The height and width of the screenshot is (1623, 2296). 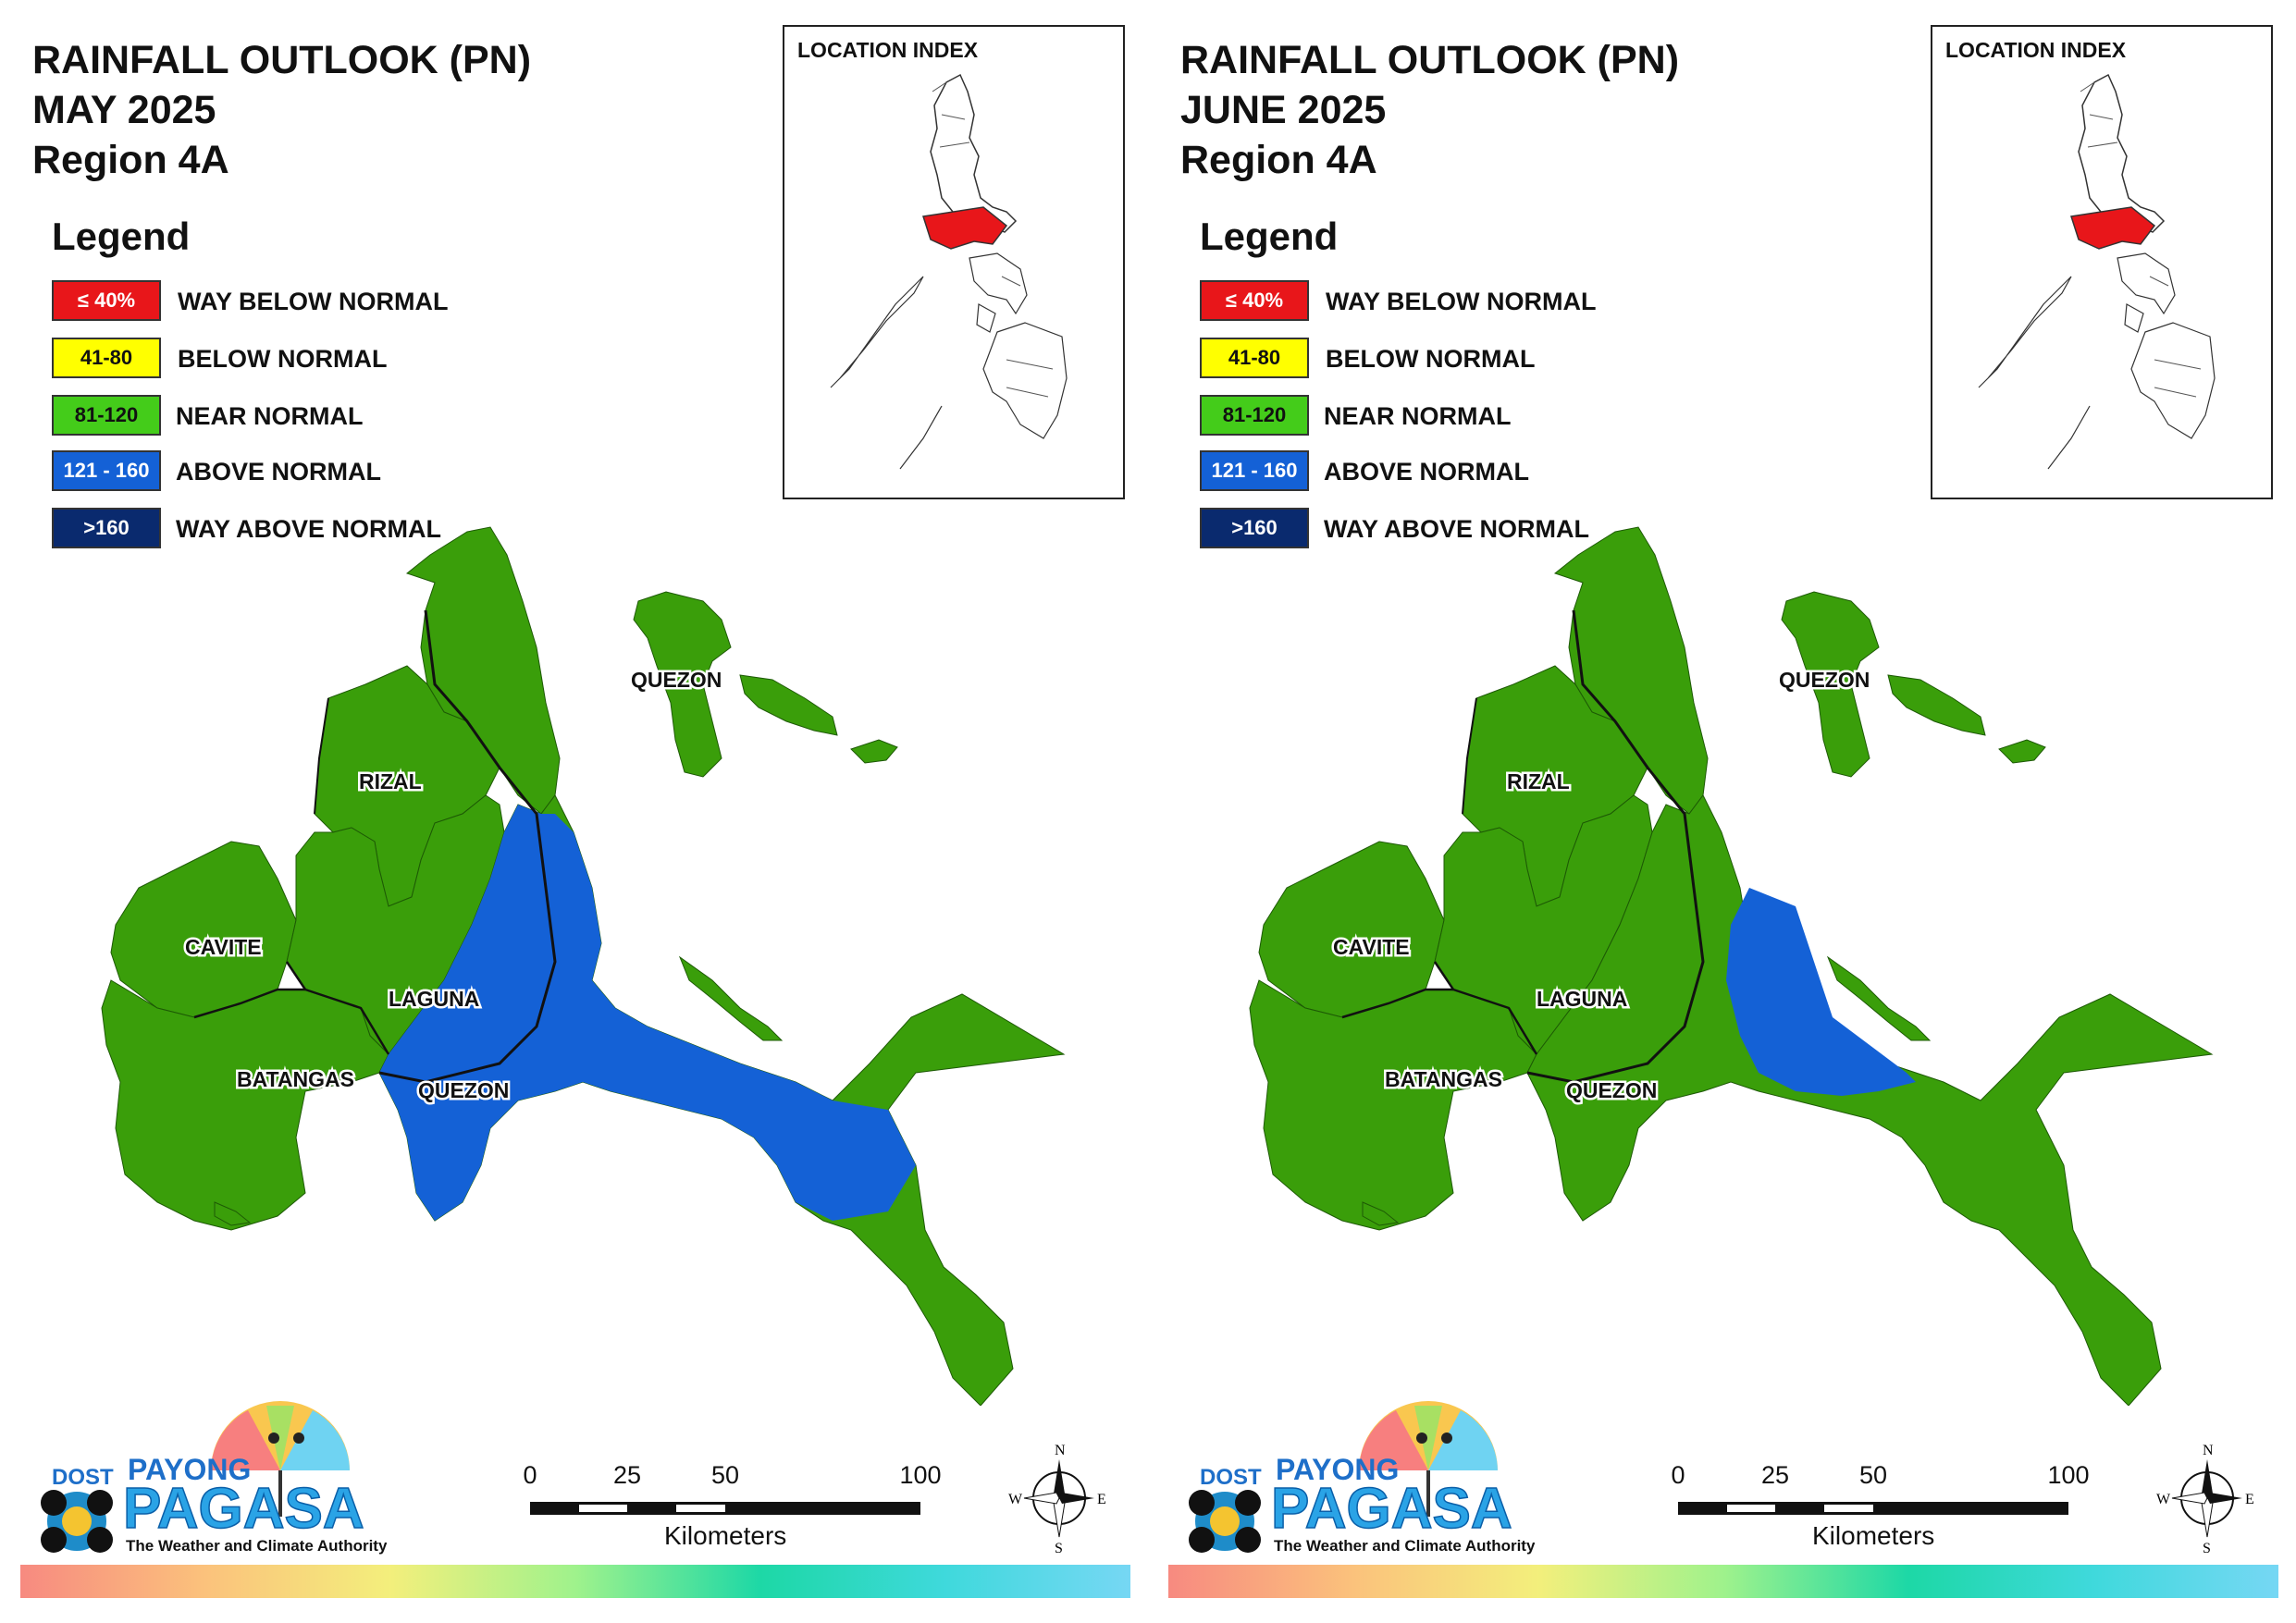 What do you see at coordinates (106, 470) in the screenshot?
I see `legend-swatch: 121 - 160` at bounding box center [106, 470].